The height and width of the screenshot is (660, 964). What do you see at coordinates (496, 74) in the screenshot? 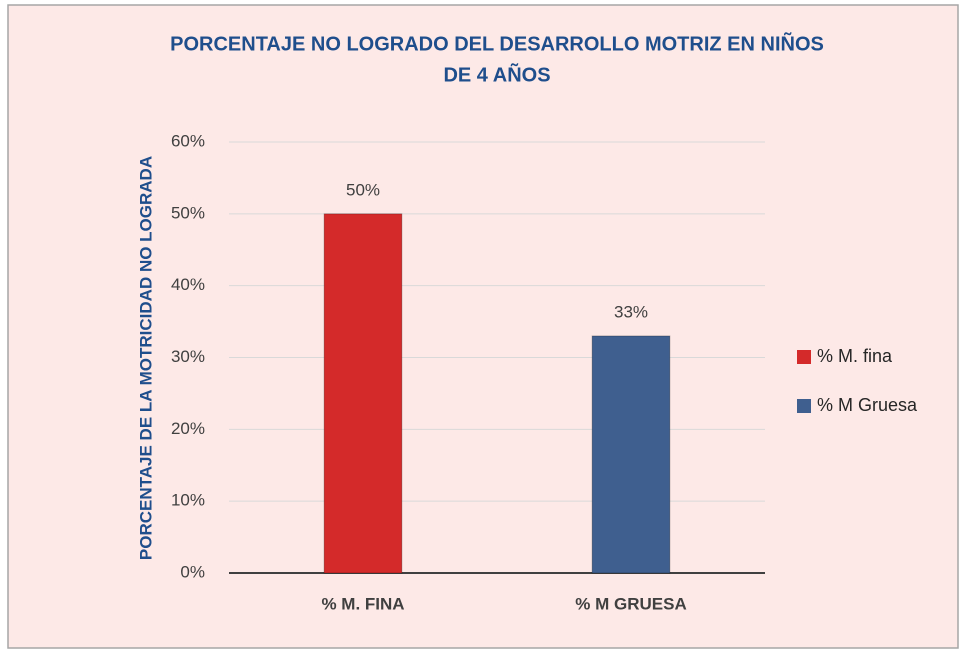
I see `chart-subtitle: DE 4 AÑOS` at bounding box center [496, 74].